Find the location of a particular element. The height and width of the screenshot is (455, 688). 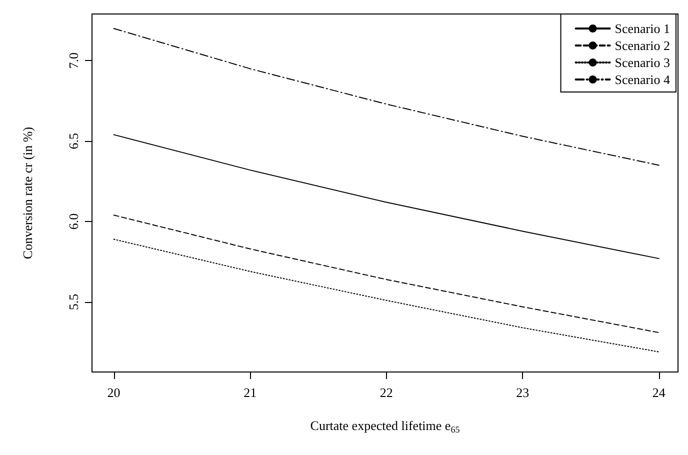

x-tick-label: 21 is located at coordinates (250, 392).